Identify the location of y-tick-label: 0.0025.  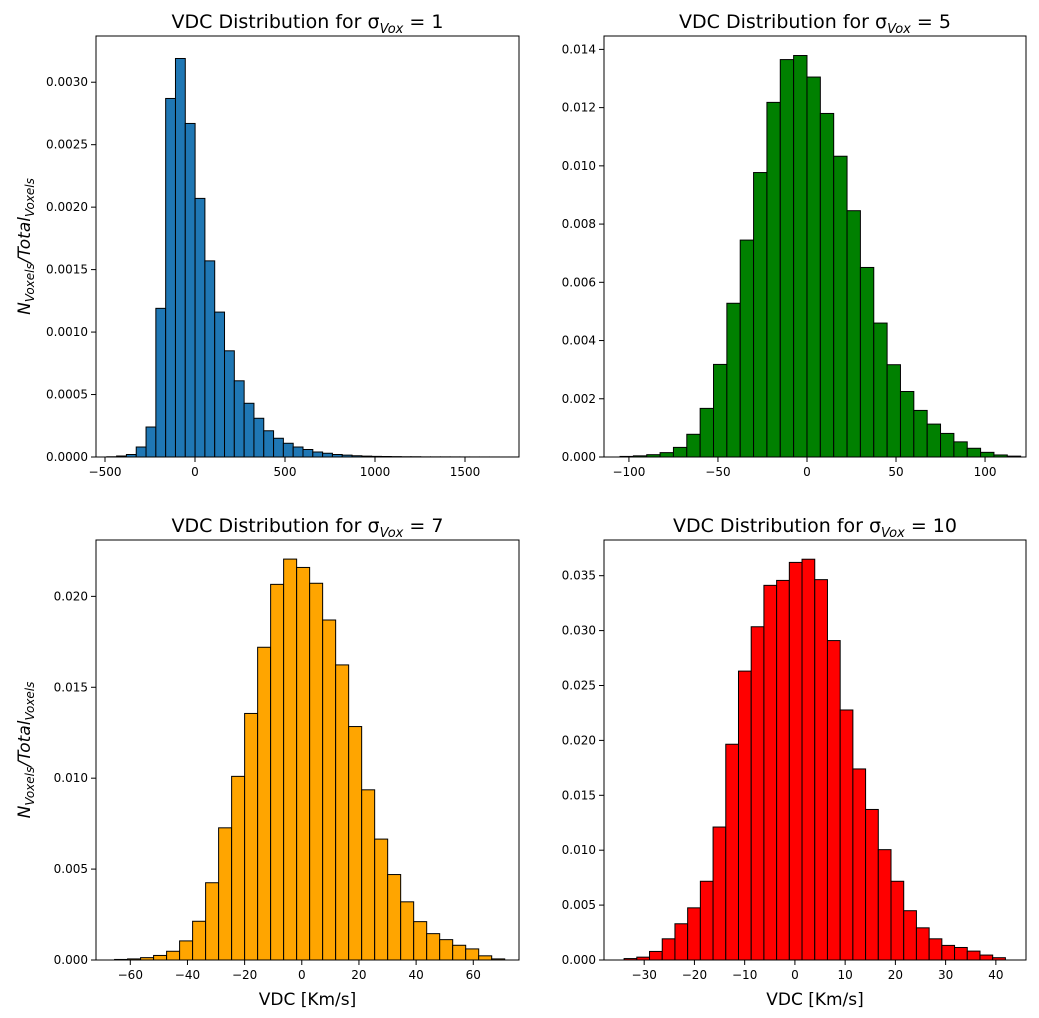
(67, 145).